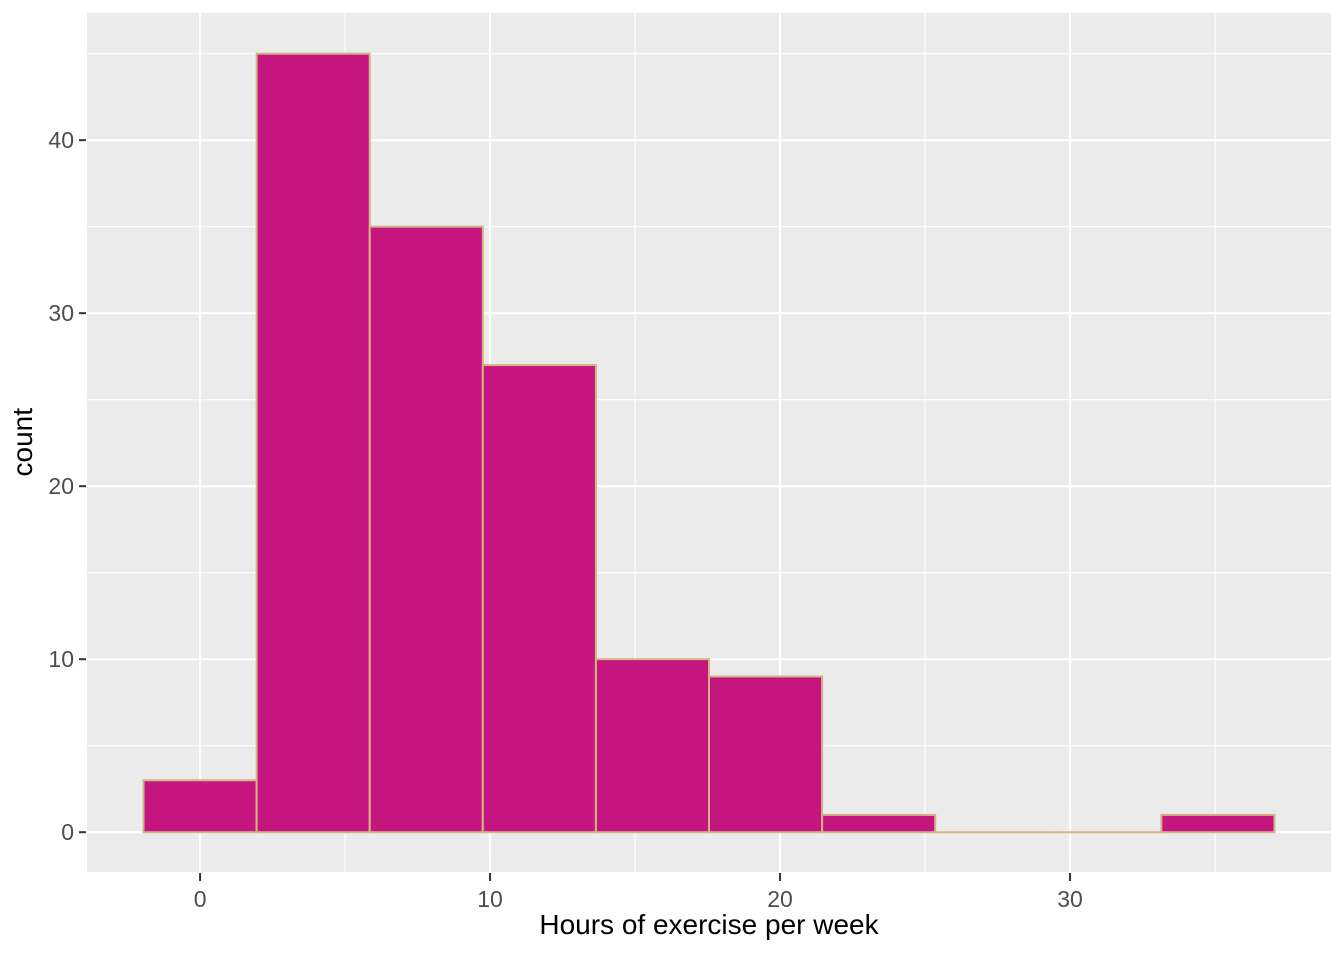  I want to click on x-tick-label: 20, so click(780, 899).